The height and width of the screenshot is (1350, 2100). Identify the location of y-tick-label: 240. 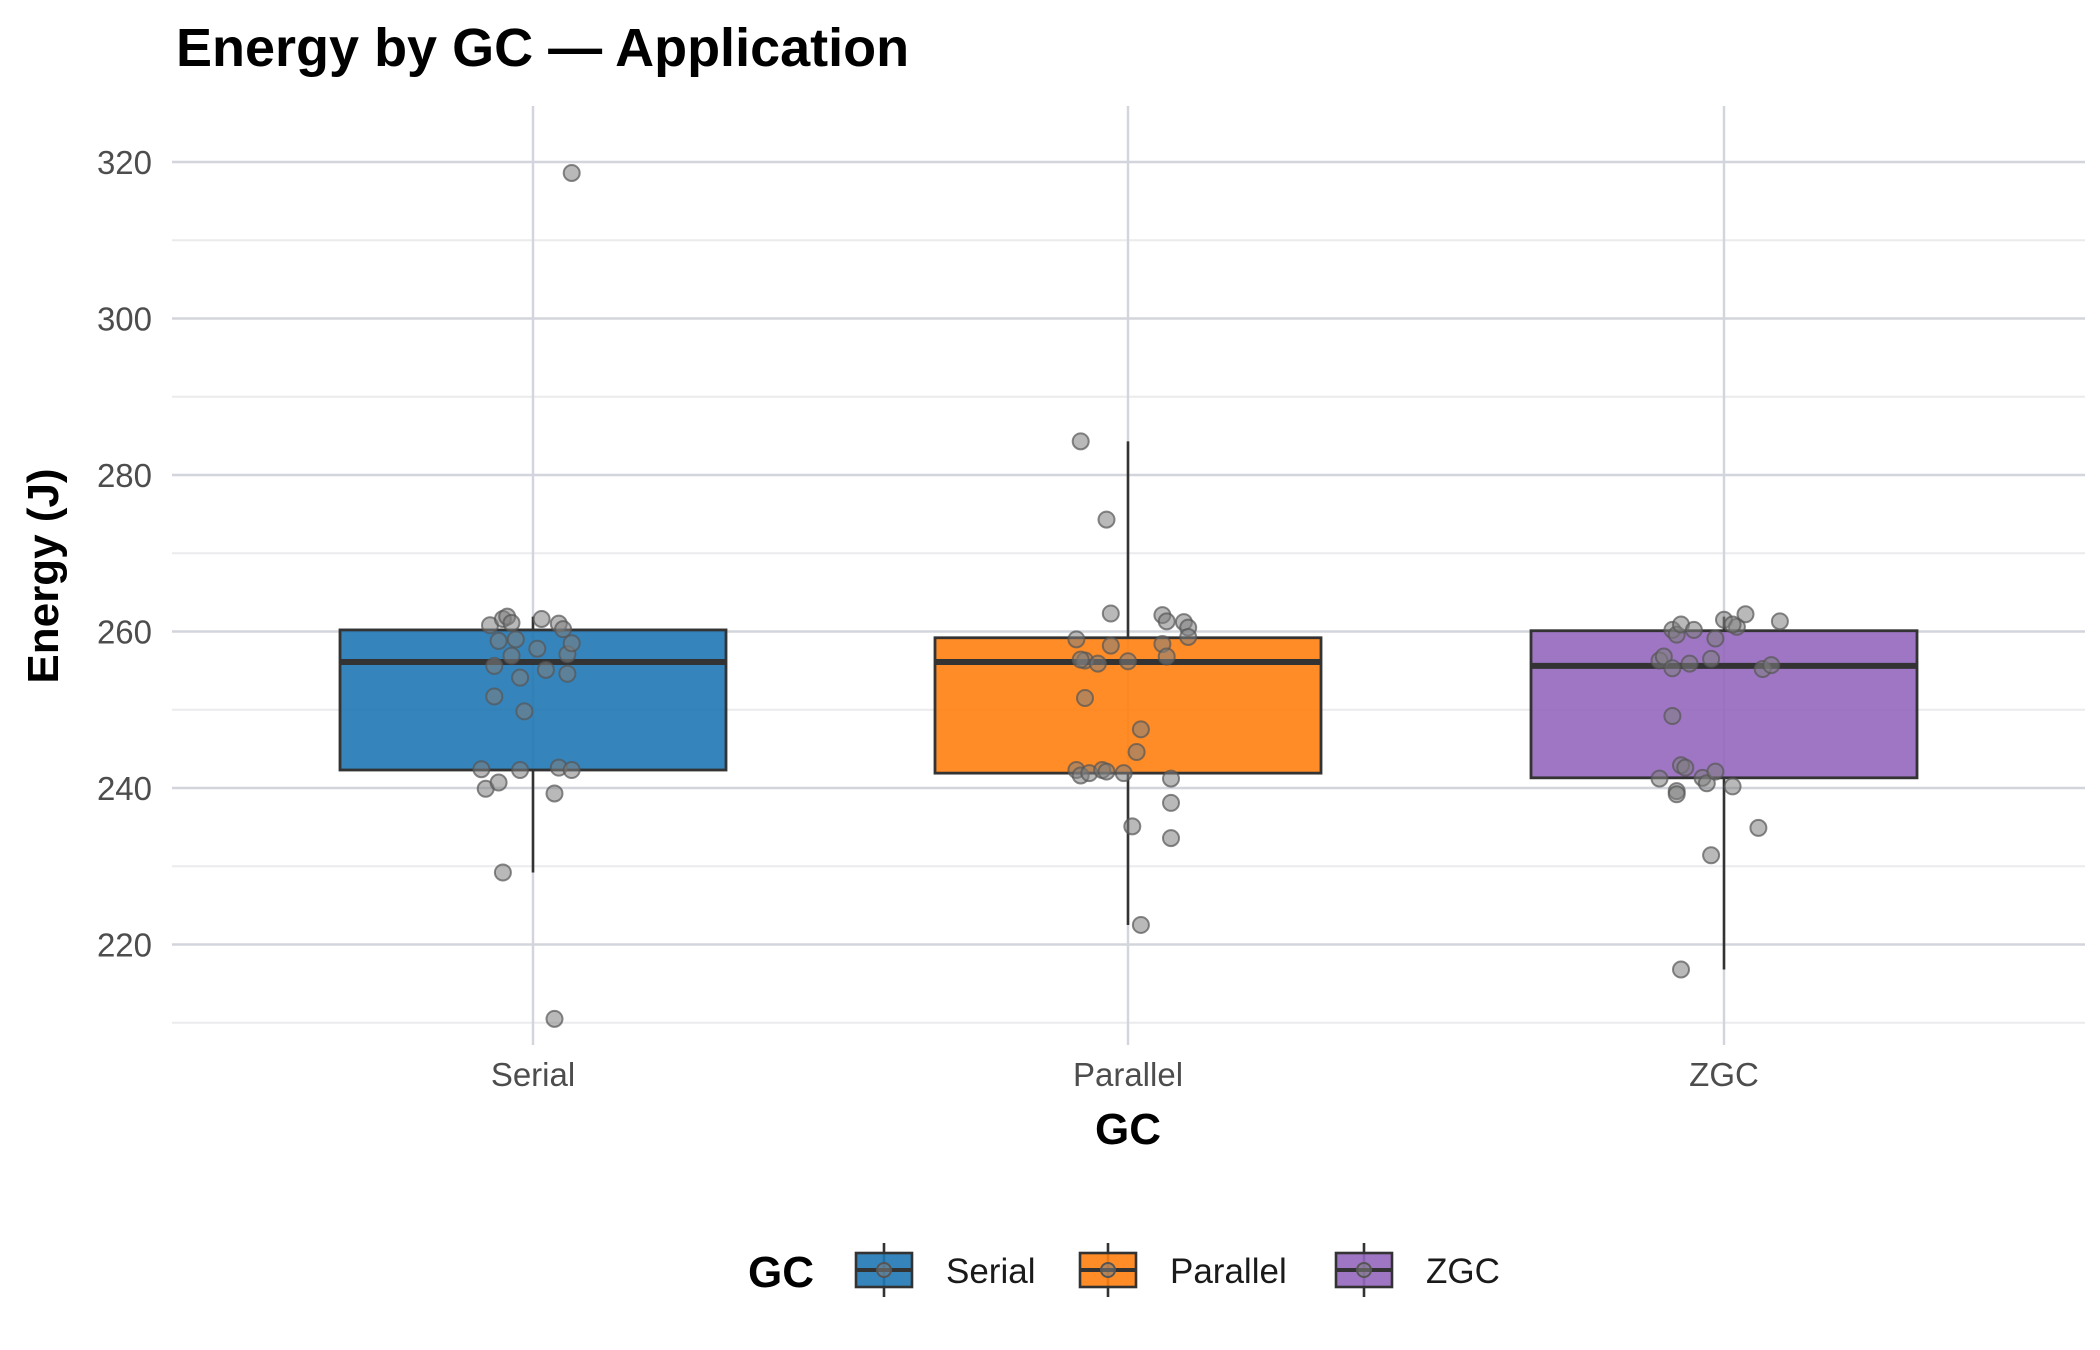
(124, 788).